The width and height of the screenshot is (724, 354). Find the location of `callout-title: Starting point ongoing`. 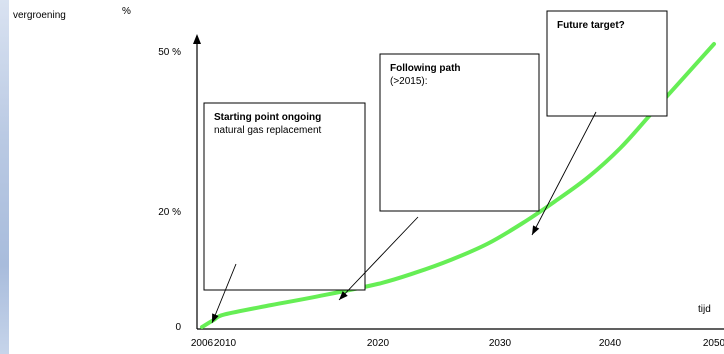

callout-title: Starting point ongoing is located at coordinates (267, 117).